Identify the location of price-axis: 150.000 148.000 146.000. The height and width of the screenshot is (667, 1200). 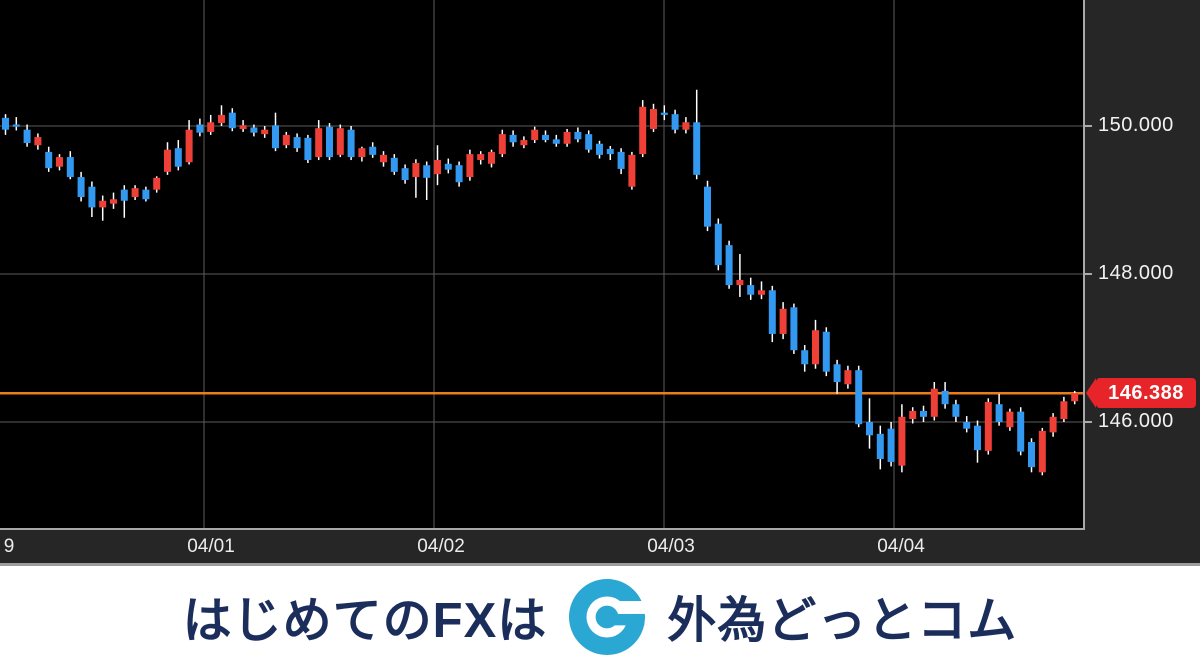
(1142, 282).